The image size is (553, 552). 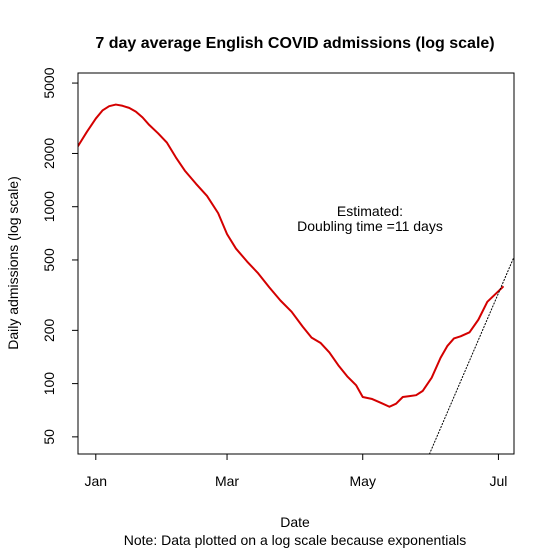 I want to click on y-tick-label: 5000, so click(x=49, y=82).